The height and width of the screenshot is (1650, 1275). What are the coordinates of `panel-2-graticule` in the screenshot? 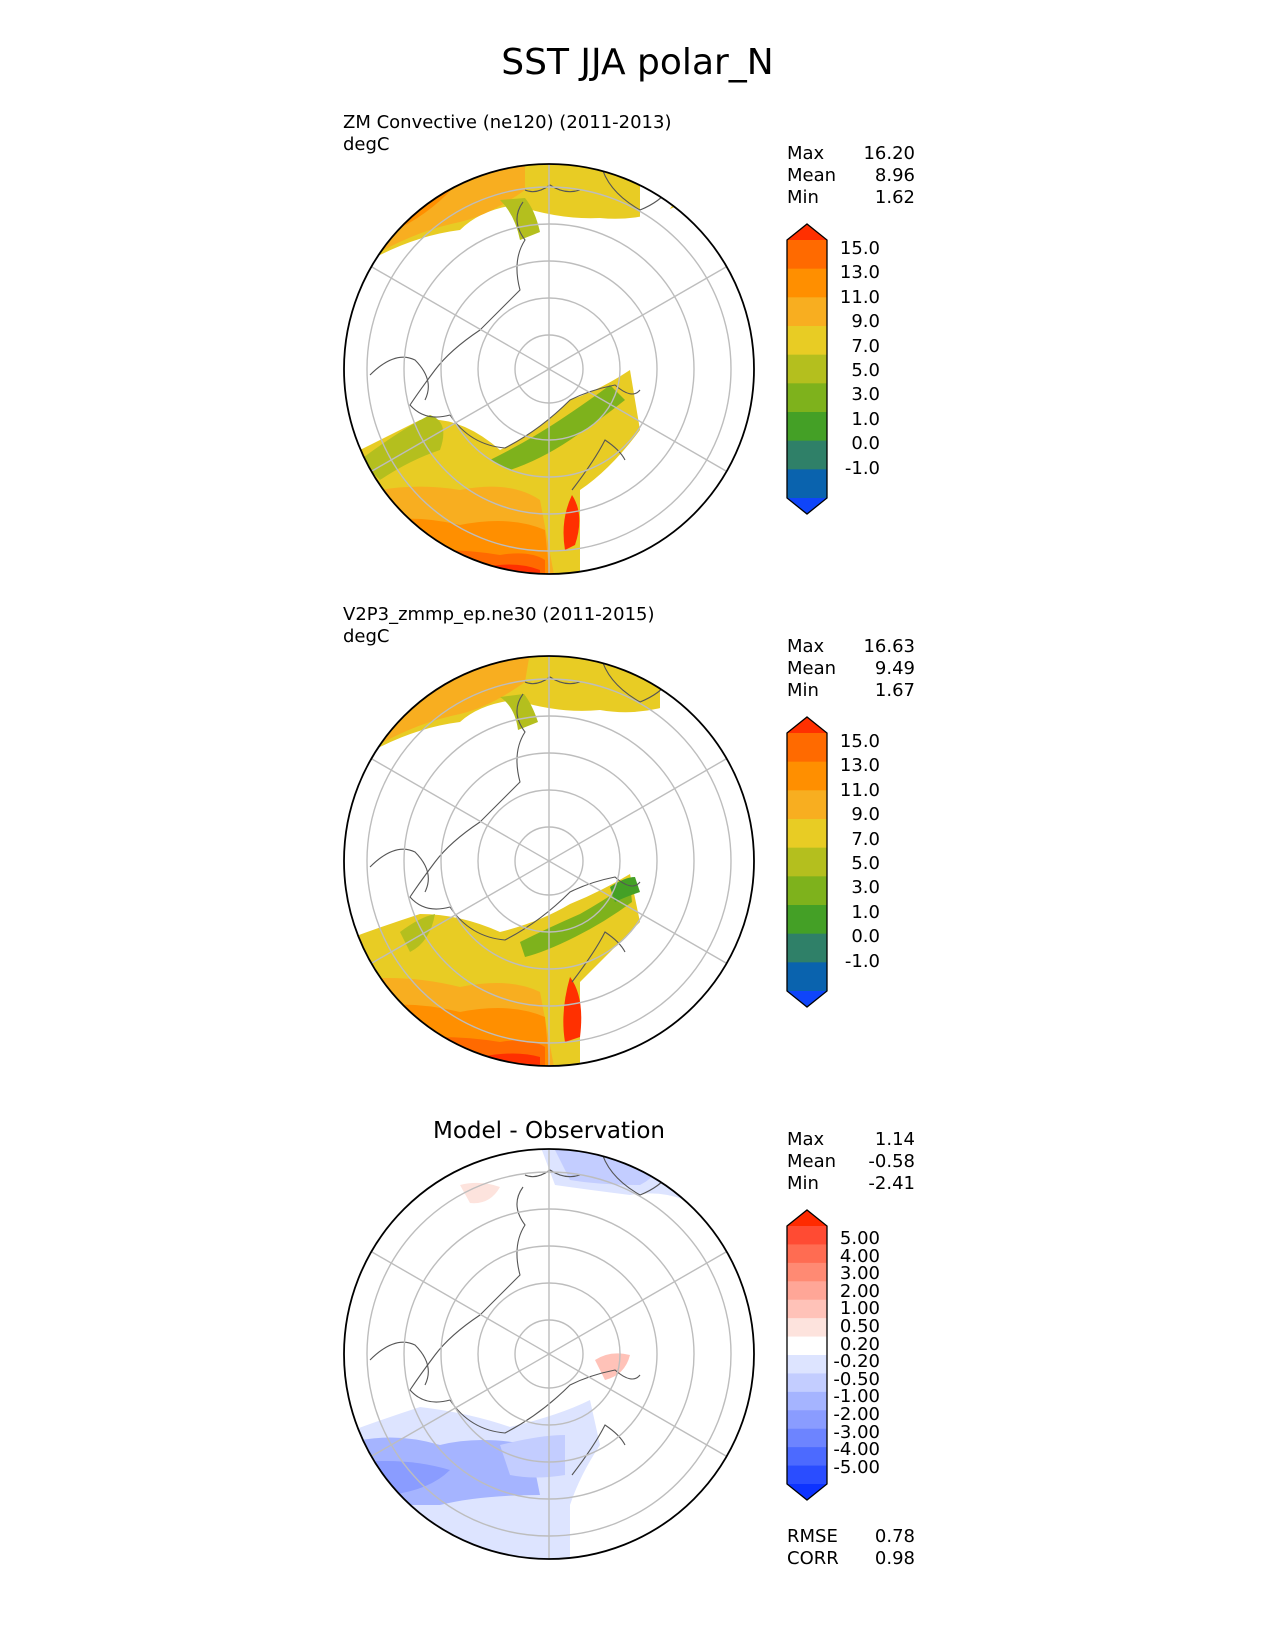 It's located at (549, 861).